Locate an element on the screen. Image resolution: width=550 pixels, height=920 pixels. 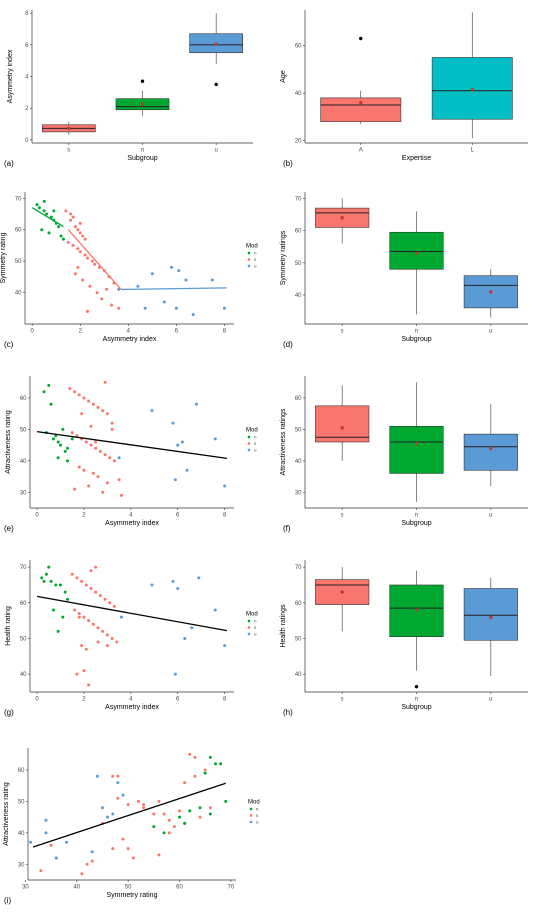
x-tick-label: 6 is located at coordinates (178, 700).